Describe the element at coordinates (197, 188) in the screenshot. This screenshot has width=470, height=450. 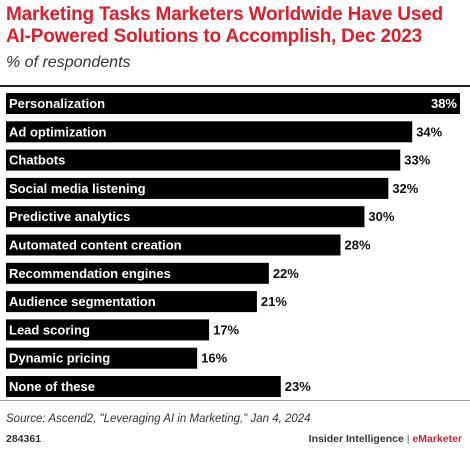
I see `bar-social-media-listening` at that location.